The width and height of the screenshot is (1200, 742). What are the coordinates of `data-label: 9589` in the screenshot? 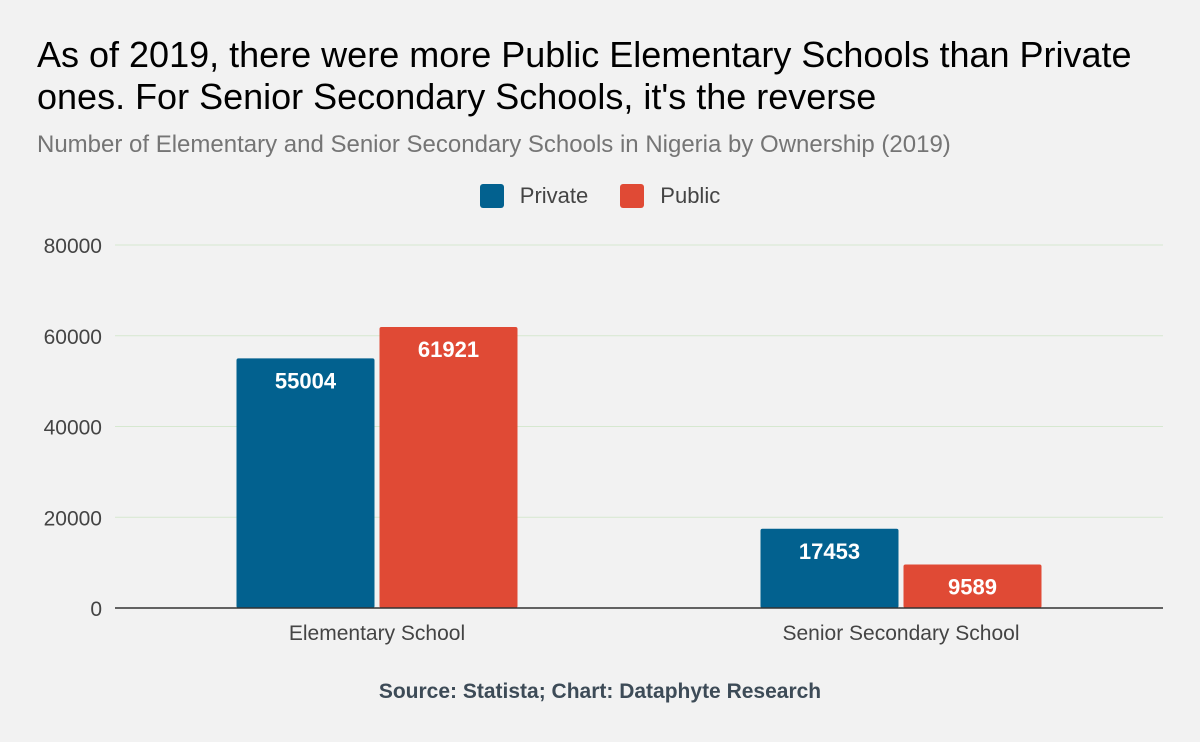 It's located at (972, 586).